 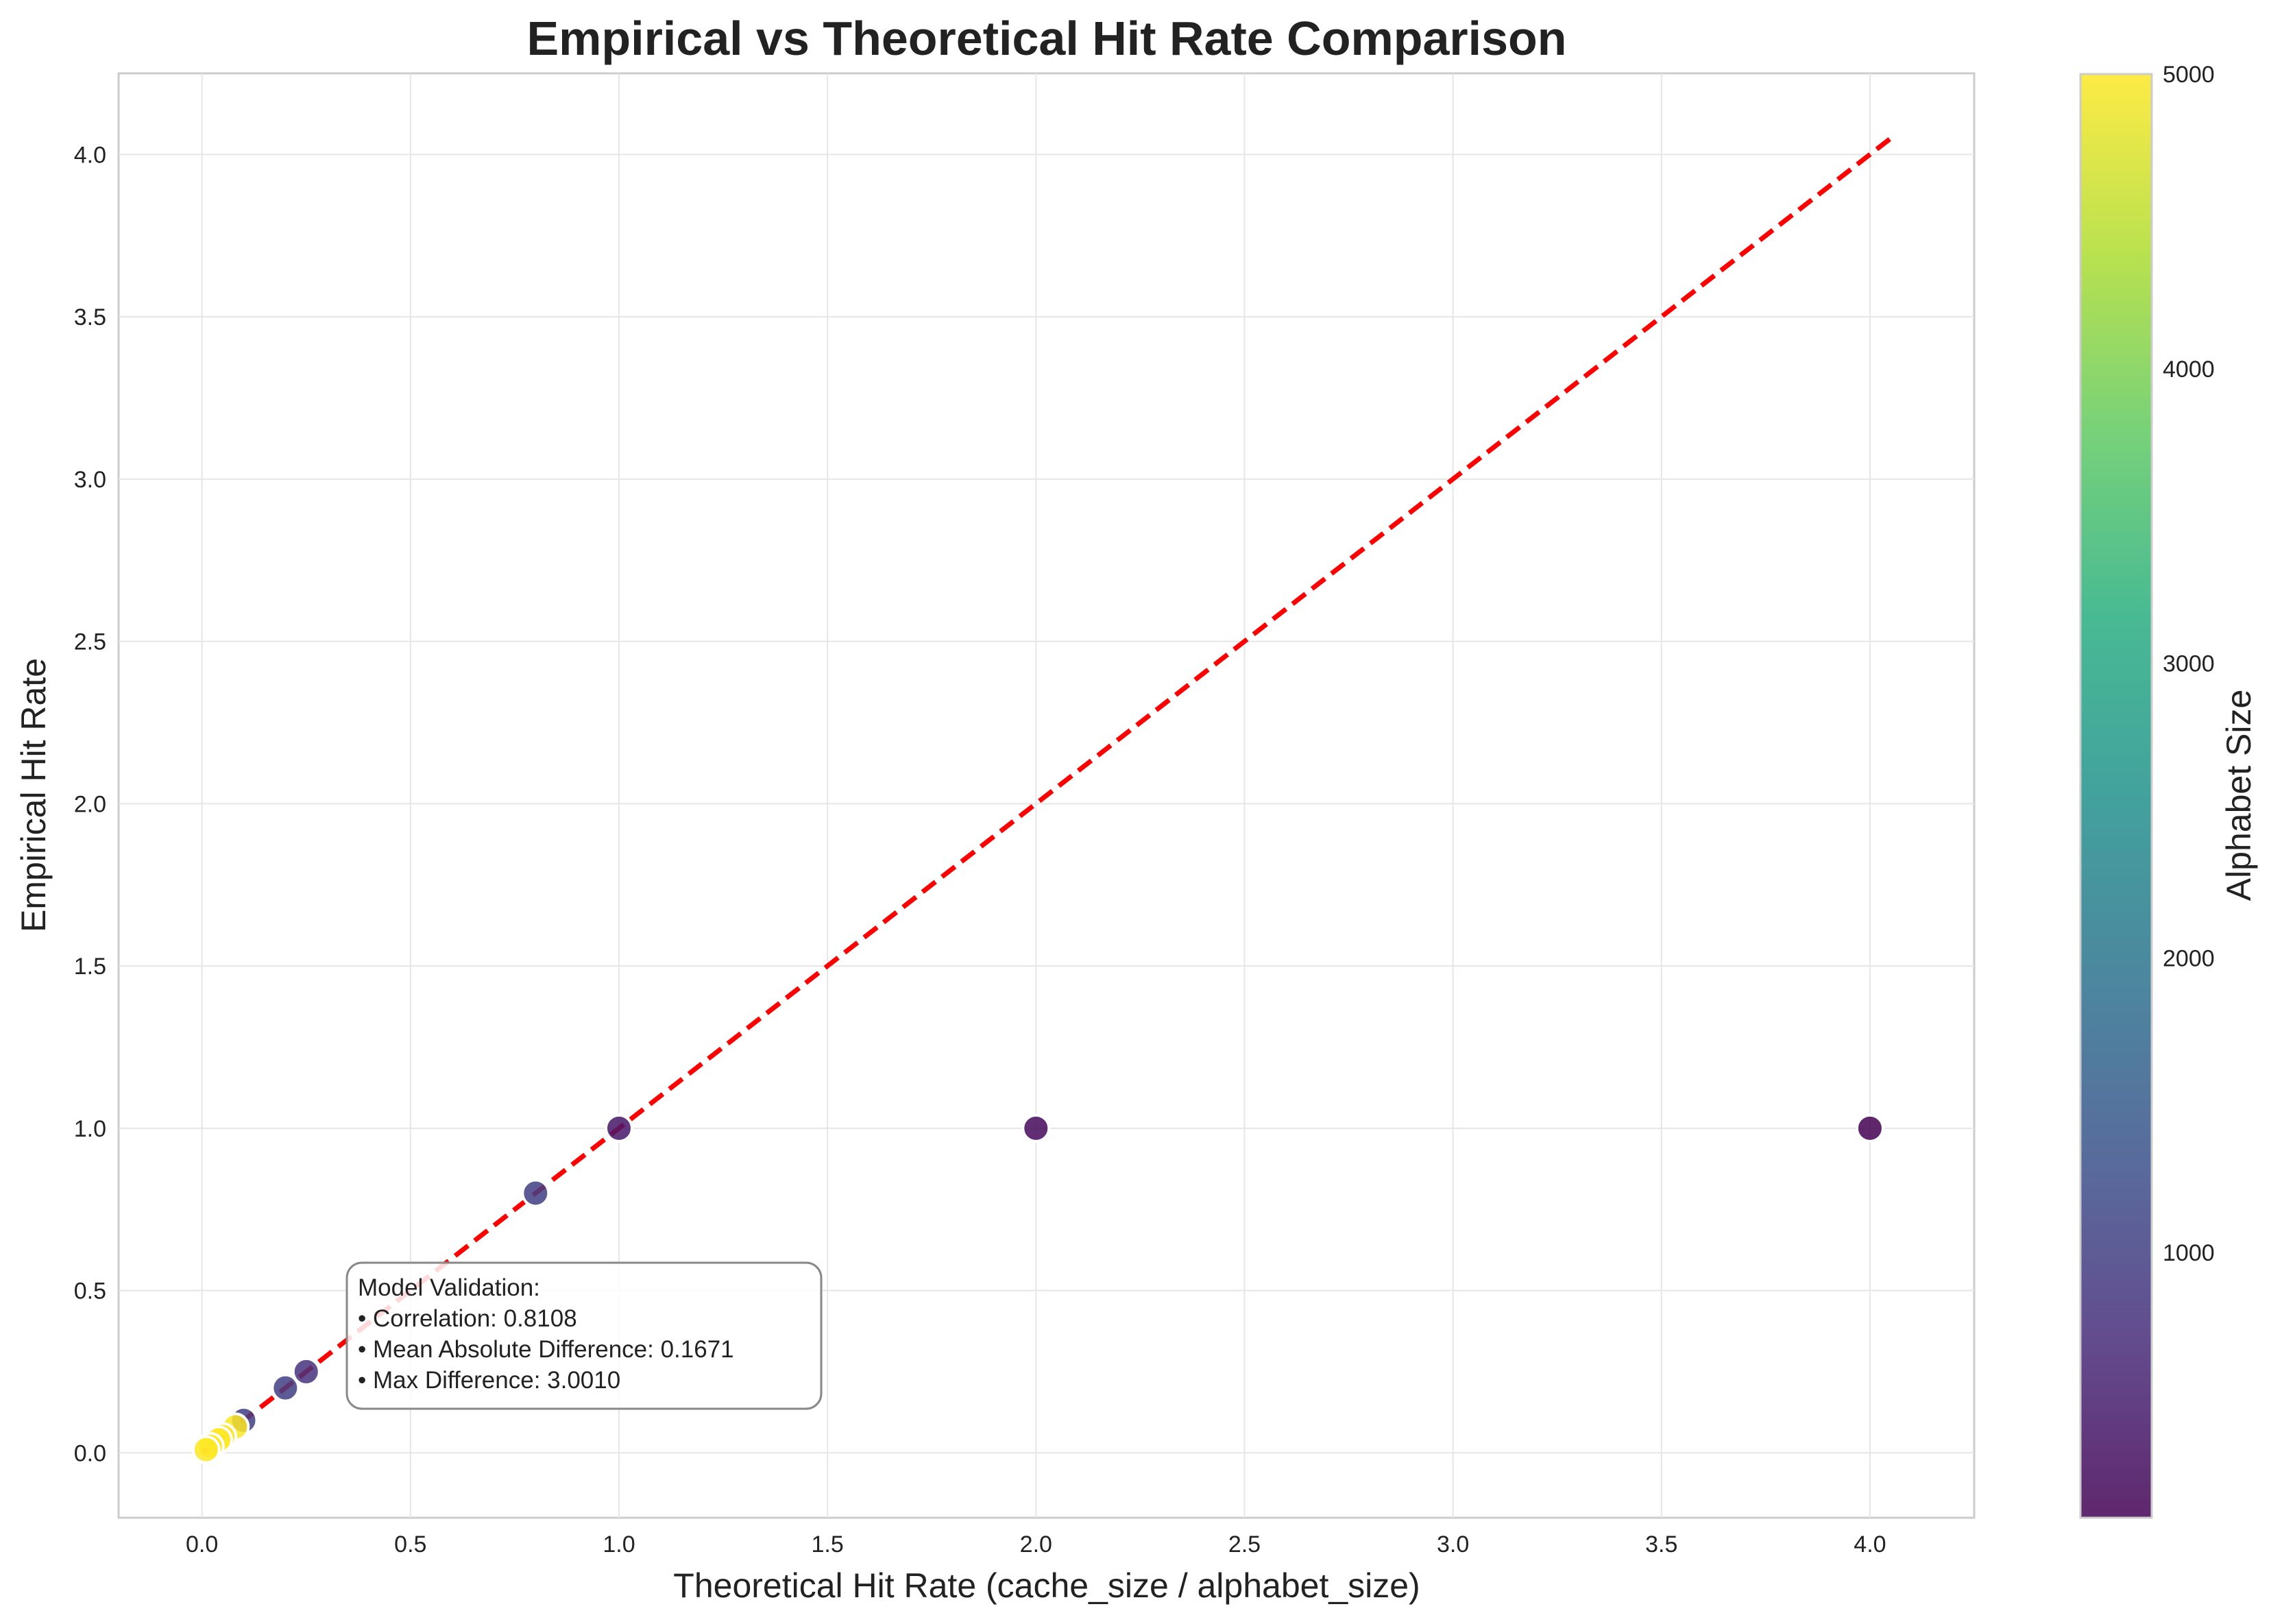 What do you see at coordinates (467, 1318) in the screenshot?
I see `annotation-line-2: • Correlation: 0.8108` at bounding box center [467, 1318].